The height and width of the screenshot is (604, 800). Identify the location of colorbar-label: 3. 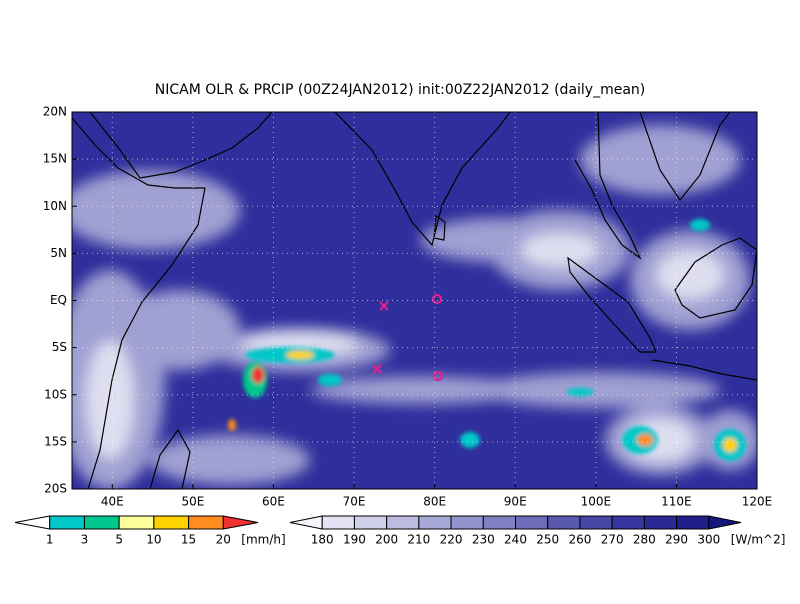
(85, 540).